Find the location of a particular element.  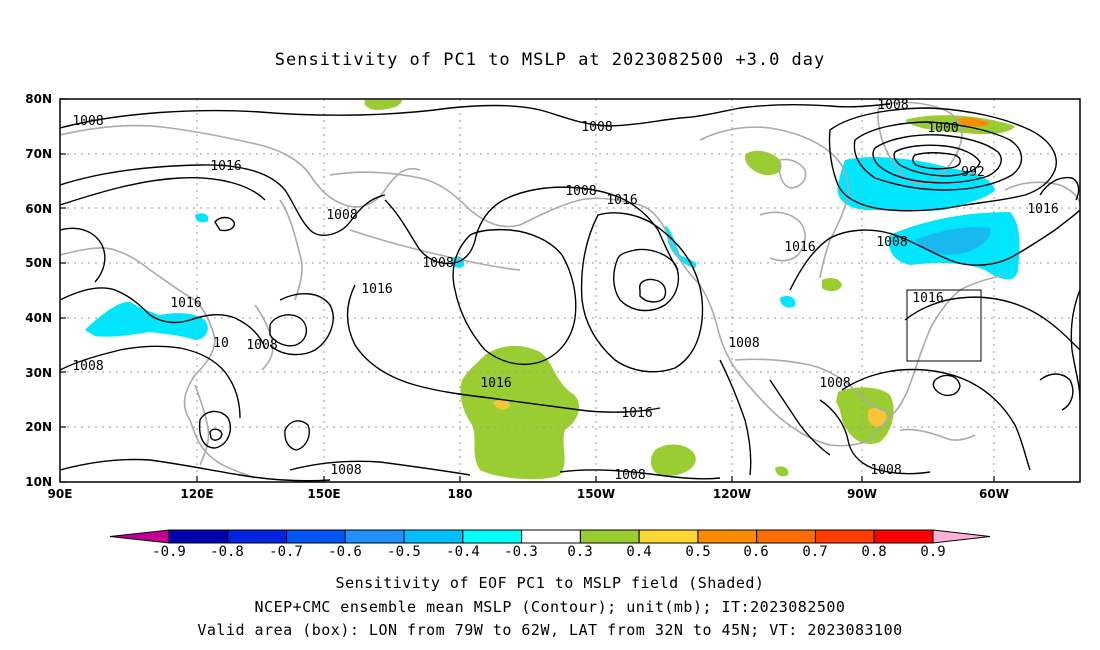

colorbar-label: 0.5 is located at coordinates (697, 552).